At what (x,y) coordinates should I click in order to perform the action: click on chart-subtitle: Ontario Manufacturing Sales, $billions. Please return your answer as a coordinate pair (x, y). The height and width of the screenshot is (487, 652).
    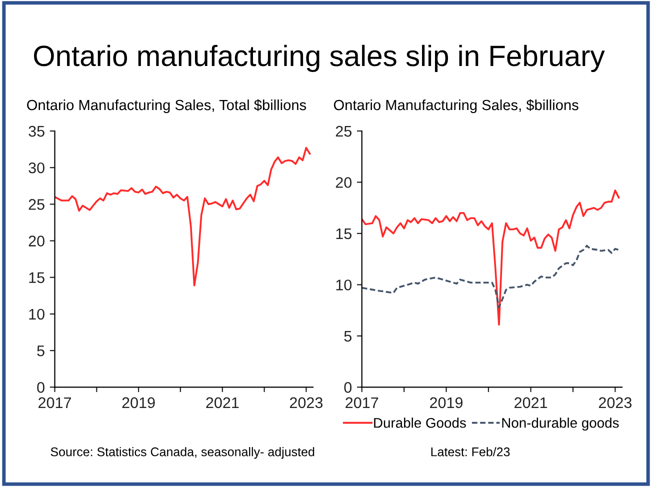
    Looking at the image, I should click on (456, 106).